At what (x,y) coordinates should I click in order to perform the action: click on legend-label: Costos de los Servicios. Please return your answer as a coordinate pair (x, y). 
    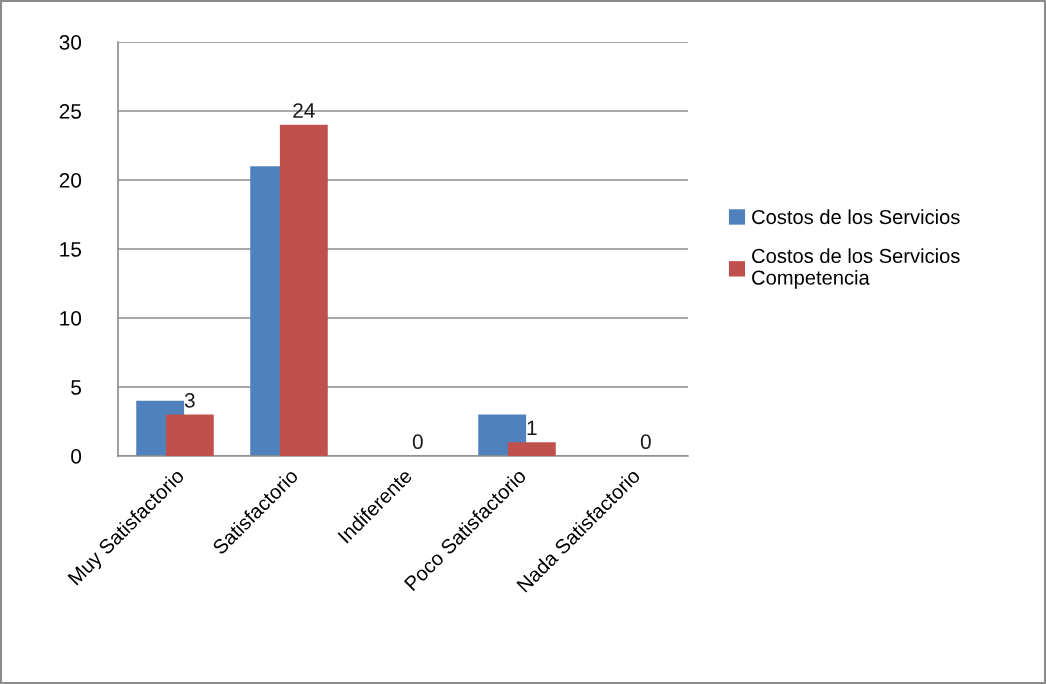
    Looking at the image, I should click on (856, 217).